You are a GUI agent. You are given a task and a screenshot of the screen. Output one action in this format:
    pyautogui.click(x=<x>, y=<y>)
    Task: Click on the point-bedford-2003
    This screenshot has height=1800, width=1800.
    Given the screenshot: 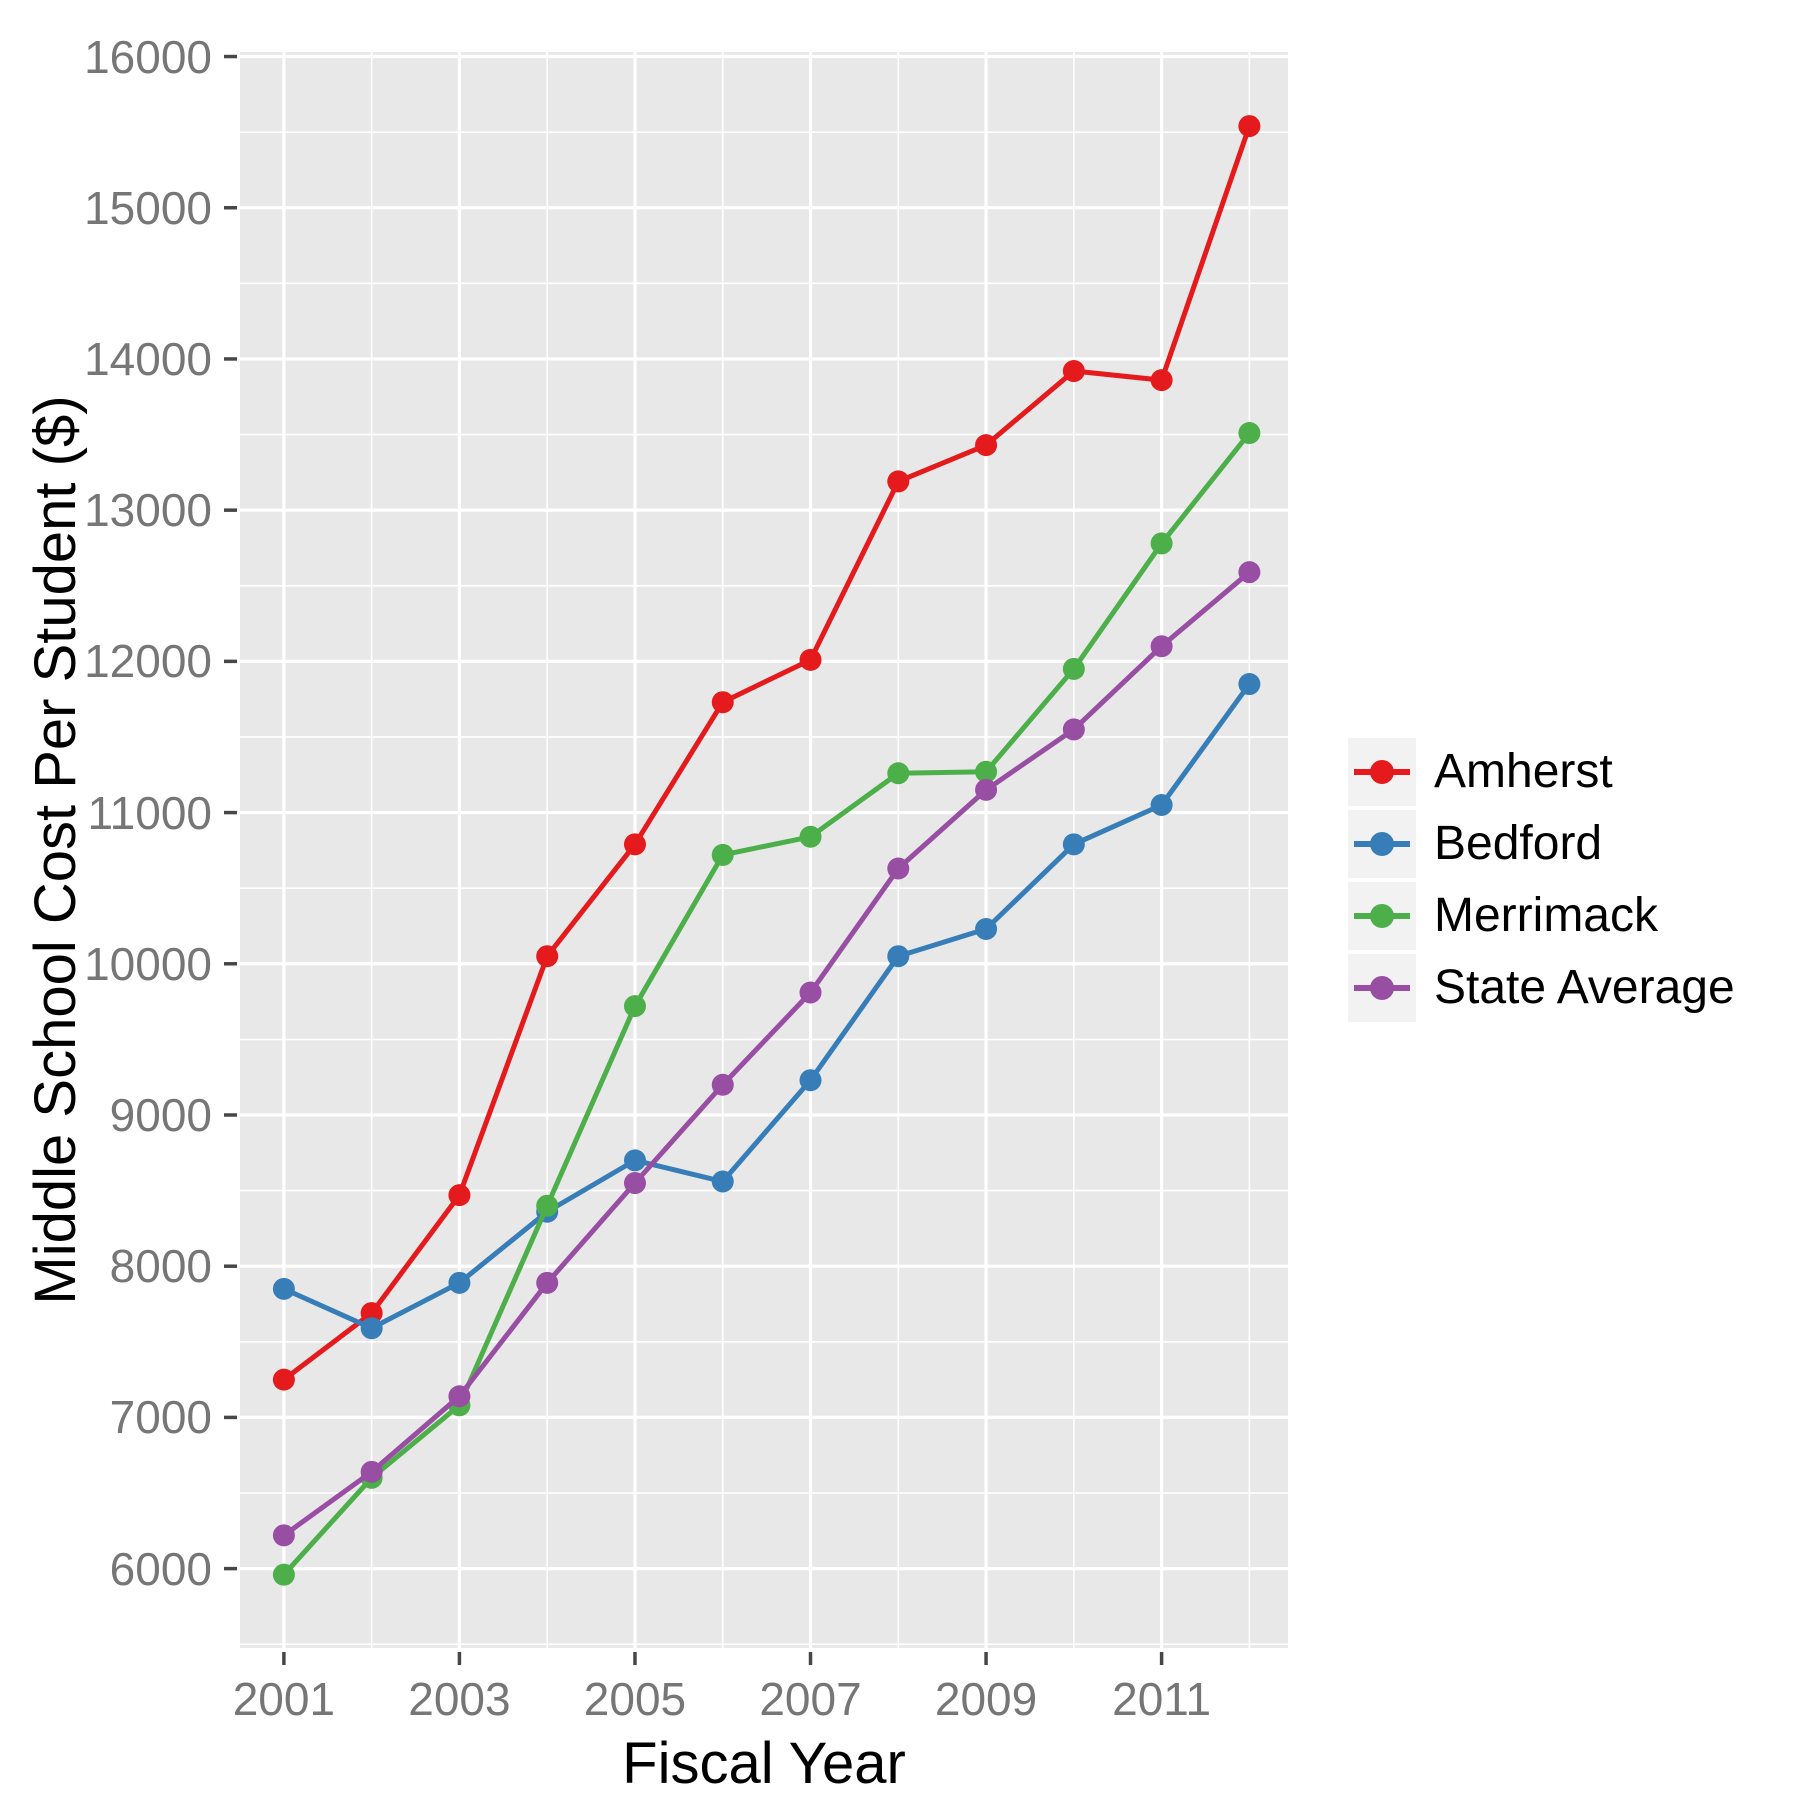 What is the action you would take?
    pyautogui.click(x=459, y=1282)
    